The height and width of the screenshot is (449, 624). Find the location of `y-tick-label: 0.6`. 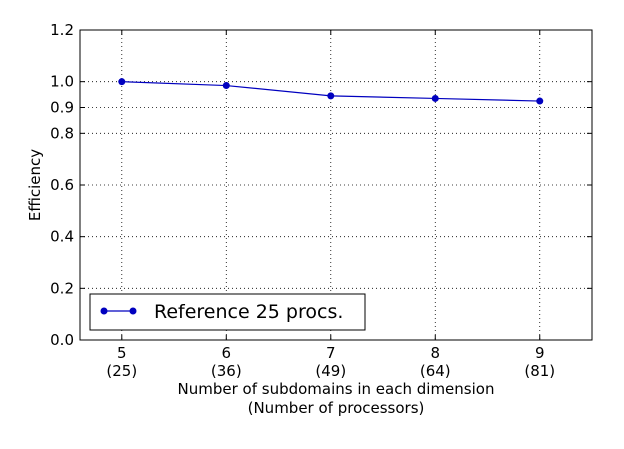

y-tick-label: 0.6 is located at coordinates (62, 185).